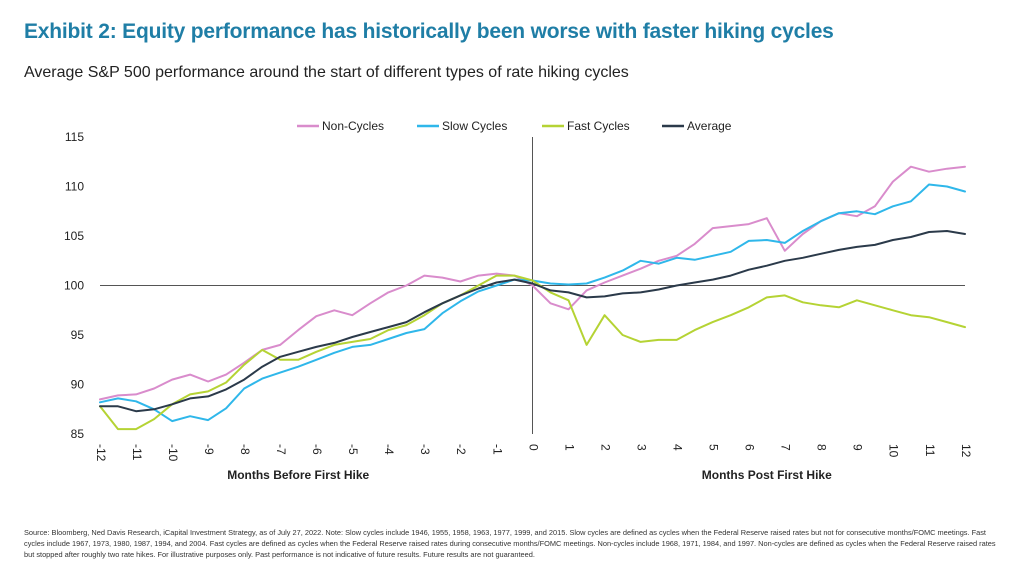  I want to click on x-tick-label: 1, so click(569, 447).